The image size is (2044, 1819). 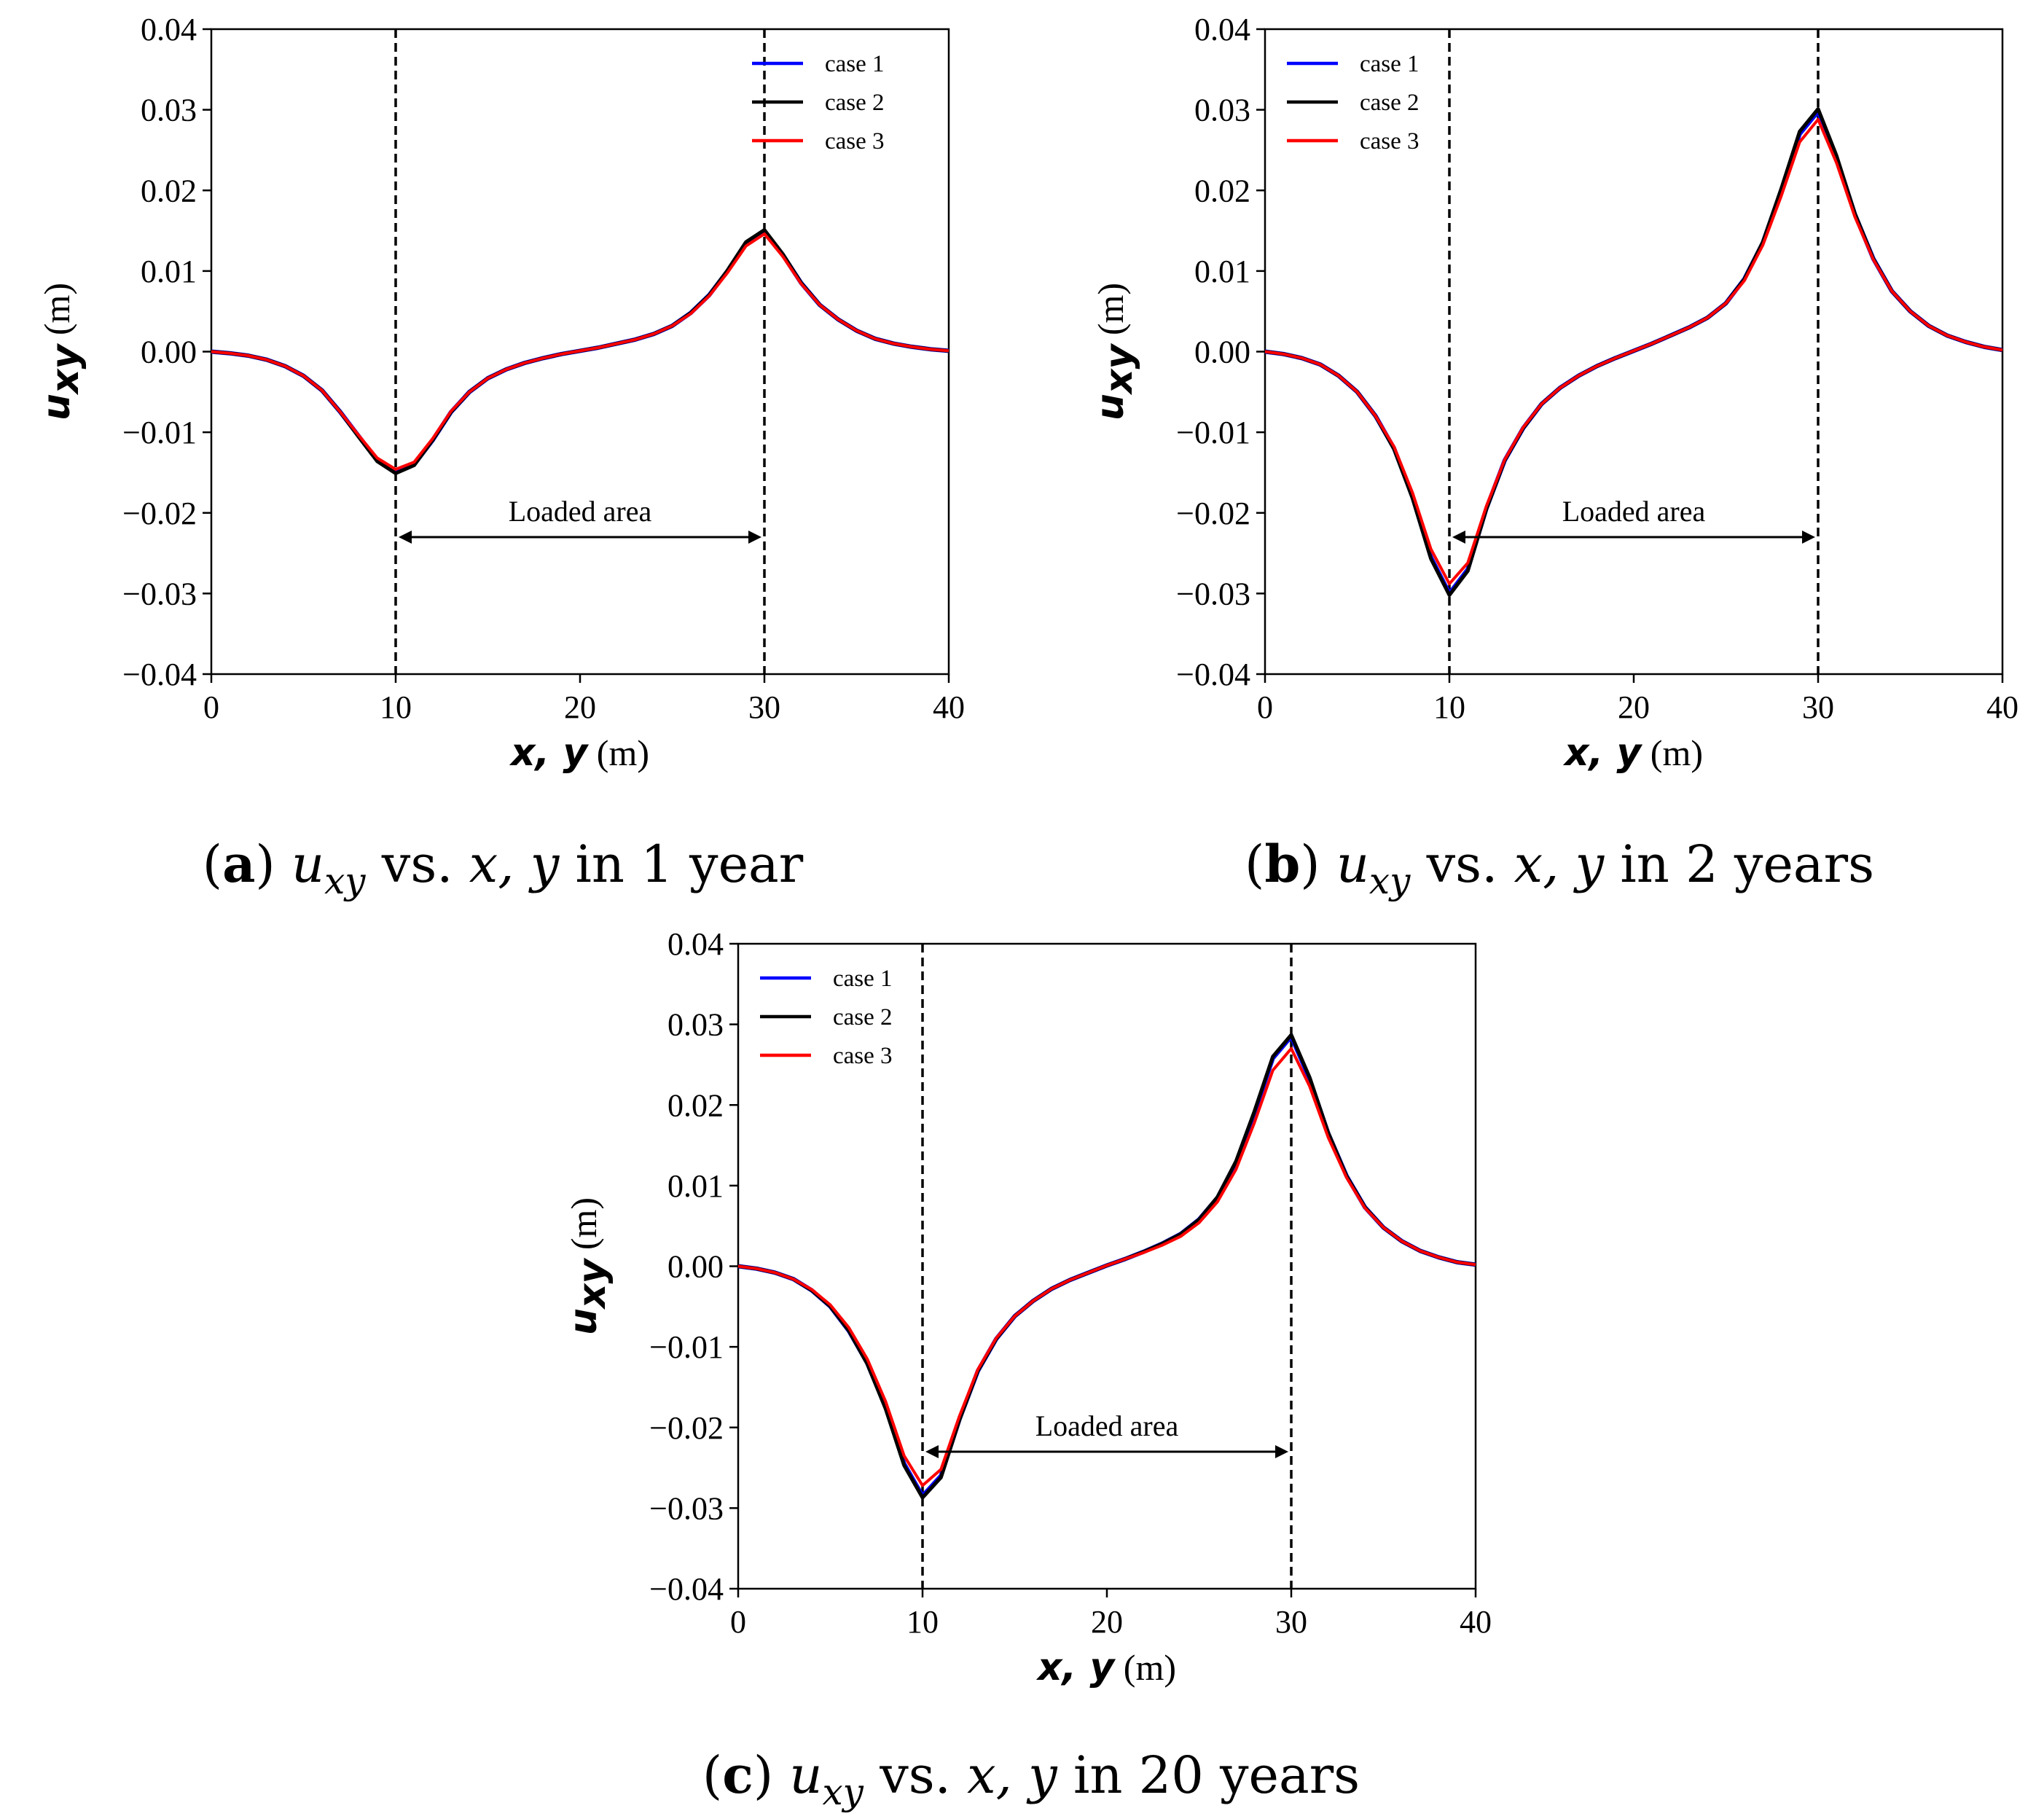 I want to click on caption-letter: c, so click(x=738, y=1775).